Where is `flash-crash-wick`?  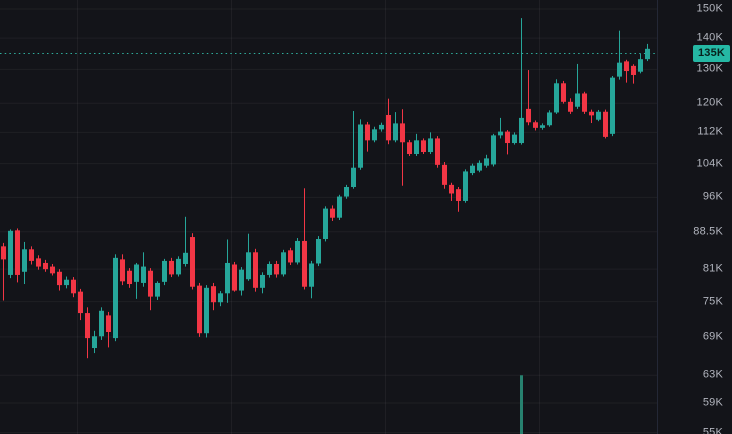 flash-crash-wick is located at coordinates (521, 404).